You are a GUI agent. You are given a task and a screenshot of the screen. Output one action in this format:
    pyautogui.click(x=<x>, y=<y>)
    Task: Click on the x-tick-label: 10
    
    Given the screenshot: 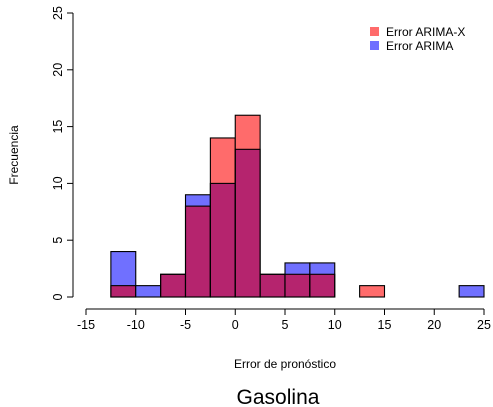 What is the action you would take?
    pyautogui.click(x=335, y=325)
    